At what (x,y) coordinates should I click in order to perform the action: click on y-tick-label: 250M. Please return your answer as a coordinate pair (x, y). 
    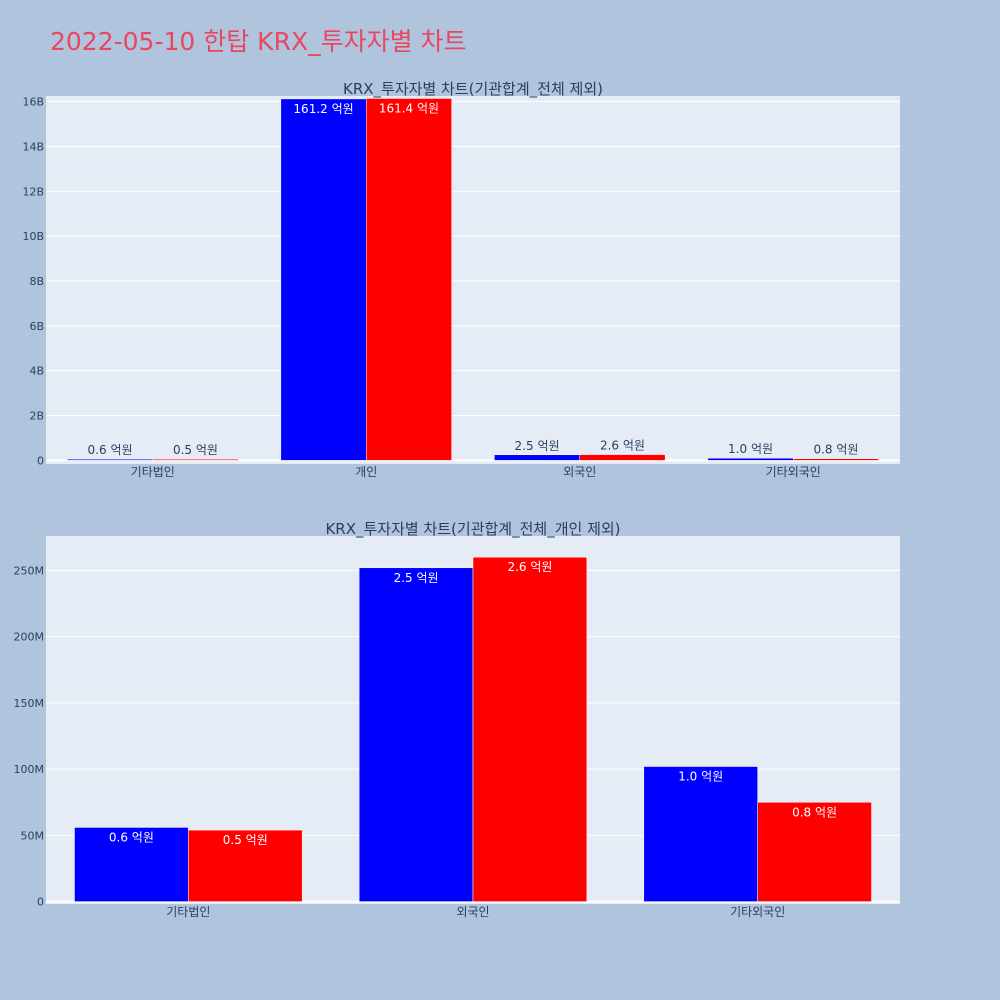
    Looking at the image, I should click on (29, 570).